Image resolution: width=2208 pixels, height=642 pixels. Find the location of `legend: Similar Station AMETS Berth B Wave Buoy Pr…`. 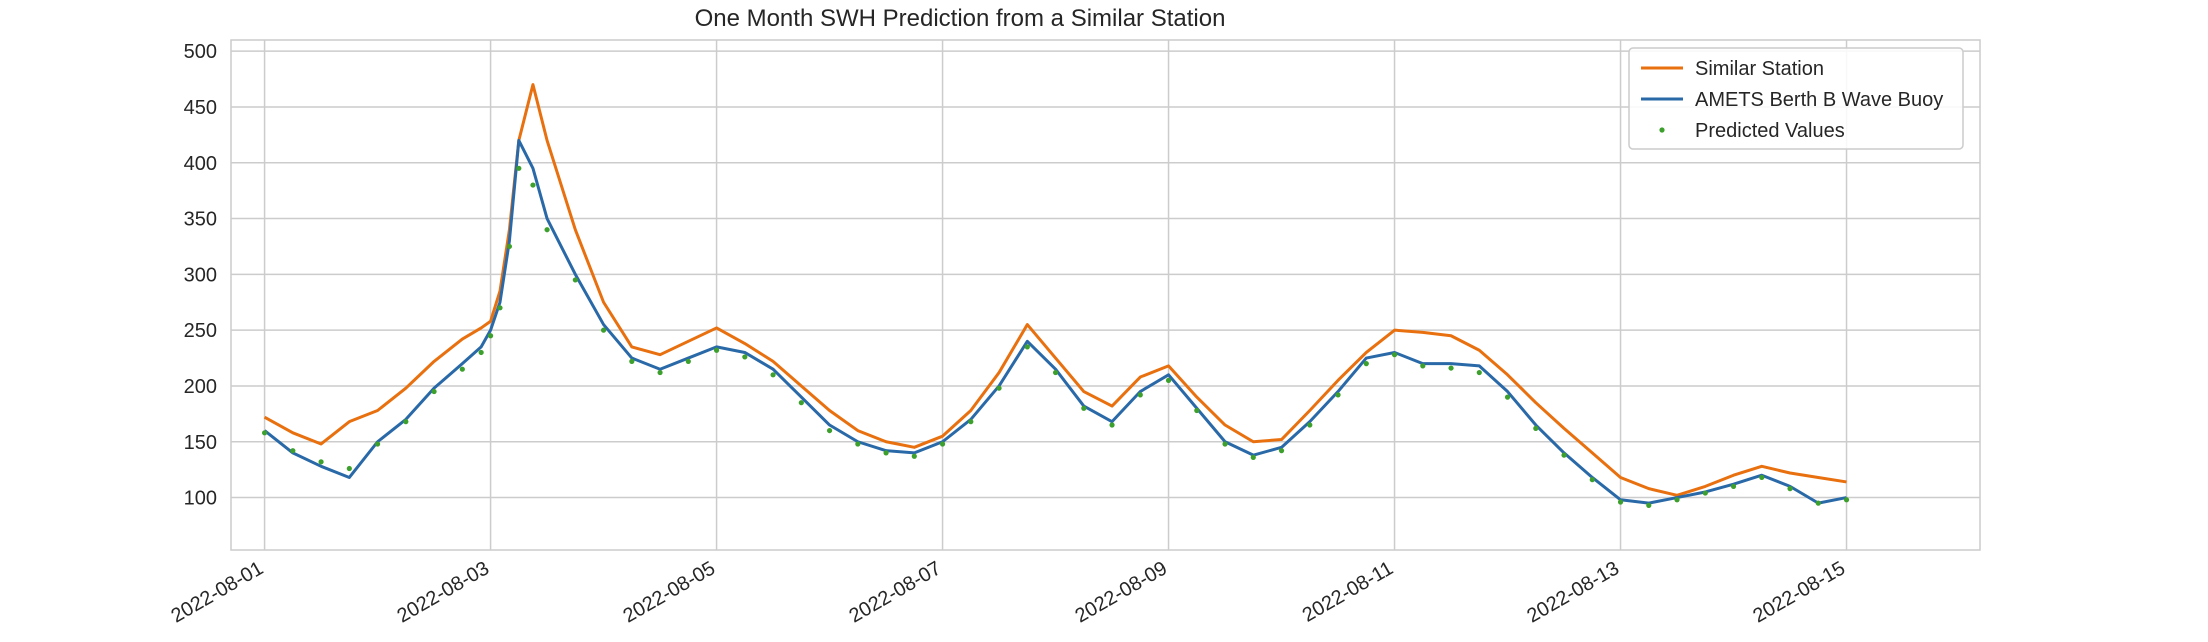

legend: Similar Station AMETS Berth B Wave Buoy Pr… is located at coordinates (1796, 98).